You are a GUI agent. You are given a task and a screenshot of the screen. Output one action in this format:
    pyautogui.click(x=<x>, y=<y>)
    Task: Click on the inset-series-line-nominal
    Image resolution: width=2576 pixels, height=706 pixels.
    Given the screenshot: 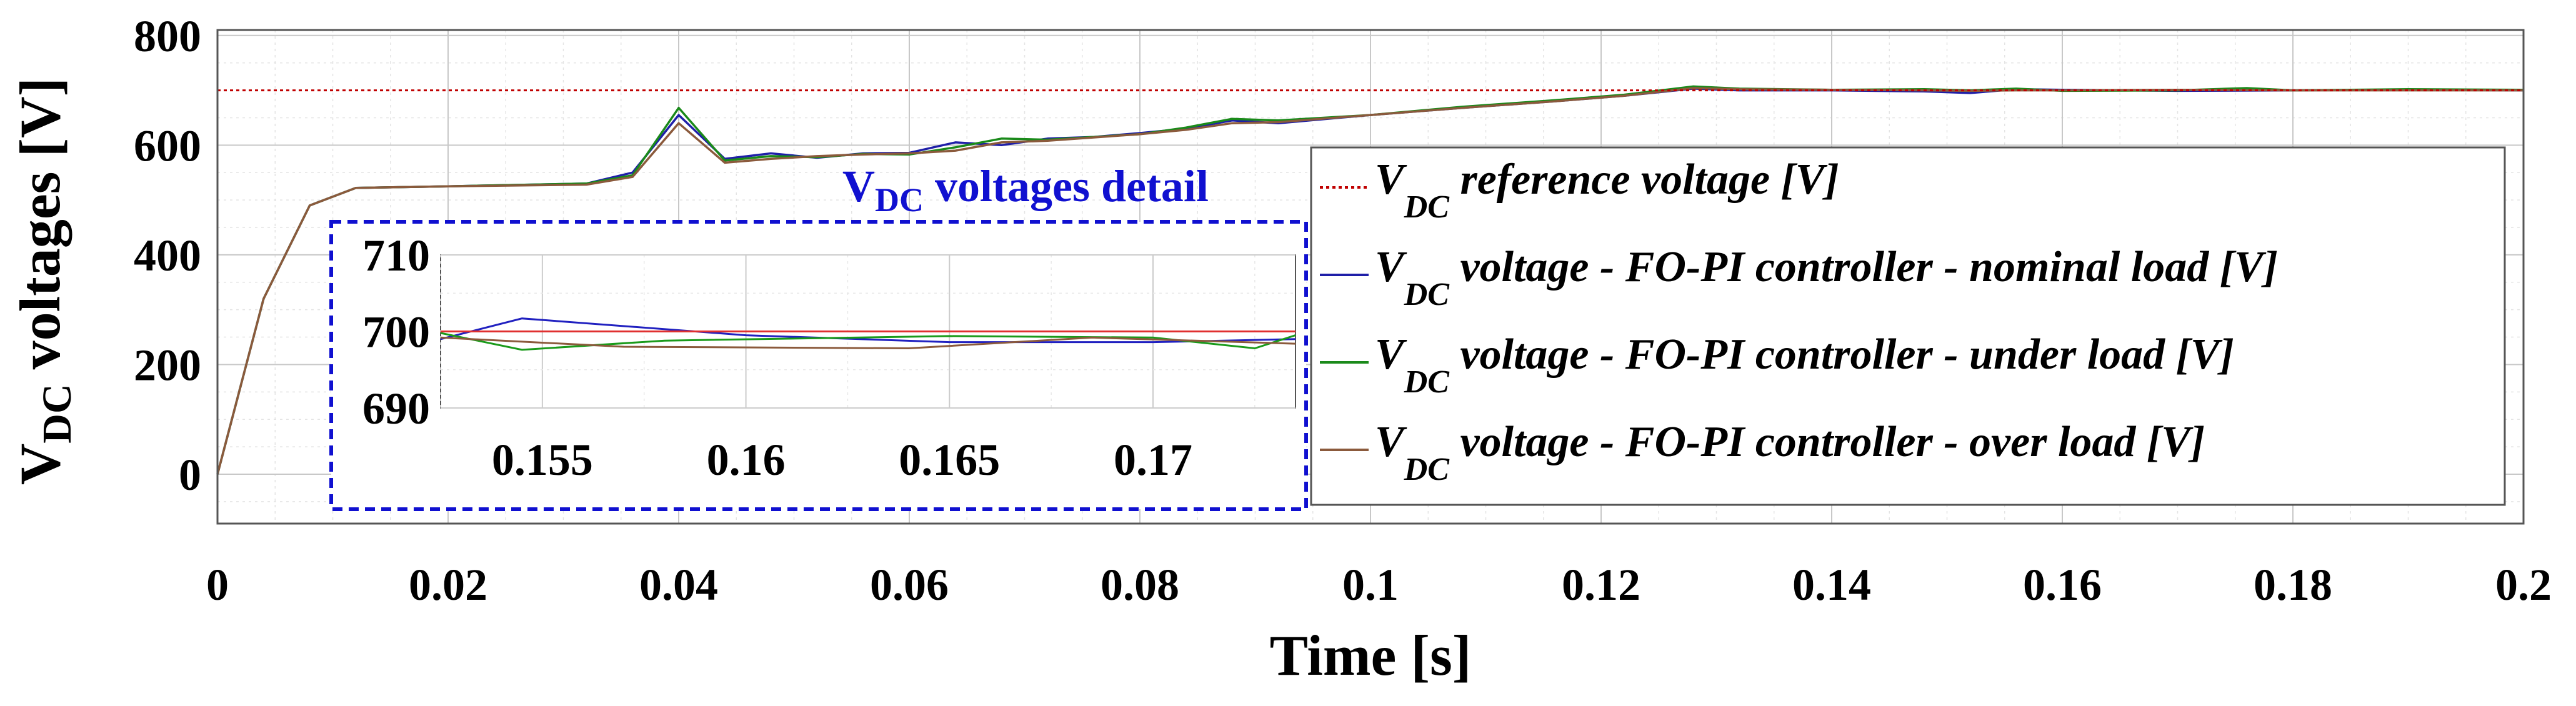 What is the action you would take?
    pyautogui.click(x=868, y=330)
    